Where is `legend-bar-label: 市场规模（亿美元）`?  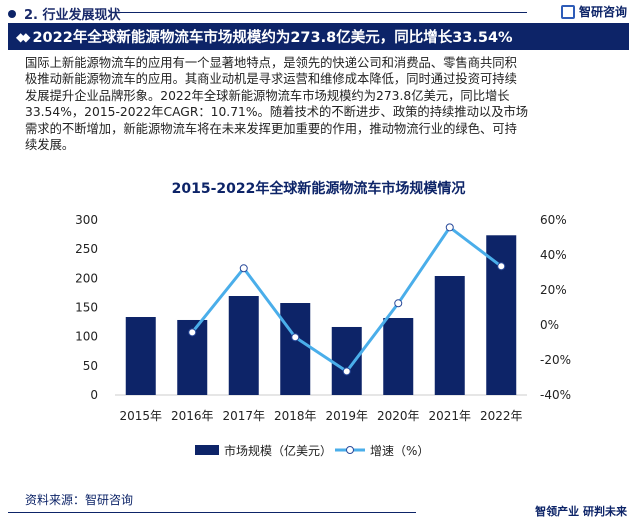
legend-bar-label: 市场规模（亿美元） is located at coordinates (278, 450).